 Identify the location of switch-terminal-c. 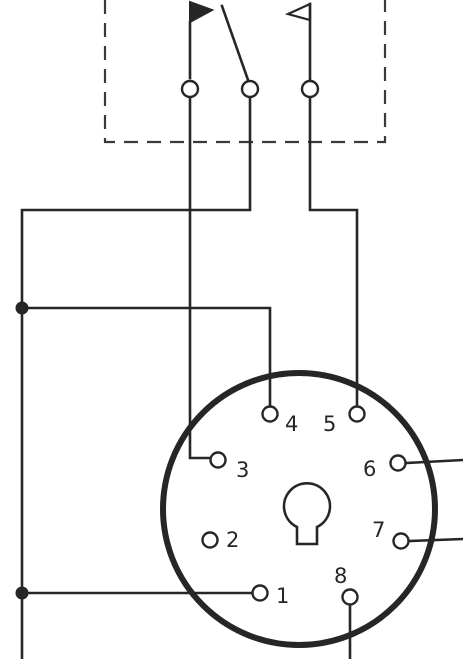
(310, 89).